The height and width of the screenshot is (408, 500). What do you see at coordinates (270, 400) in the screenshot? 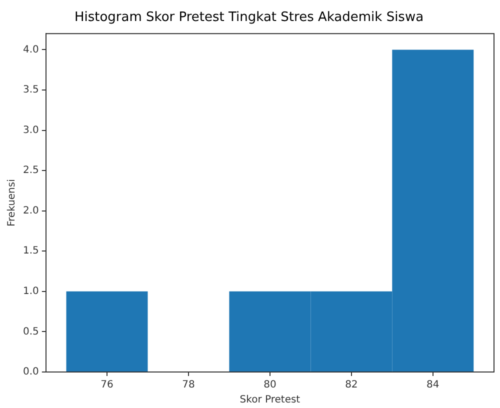
I see `x-axis-title: Skor Pretest` at bounding box center [270, 400].